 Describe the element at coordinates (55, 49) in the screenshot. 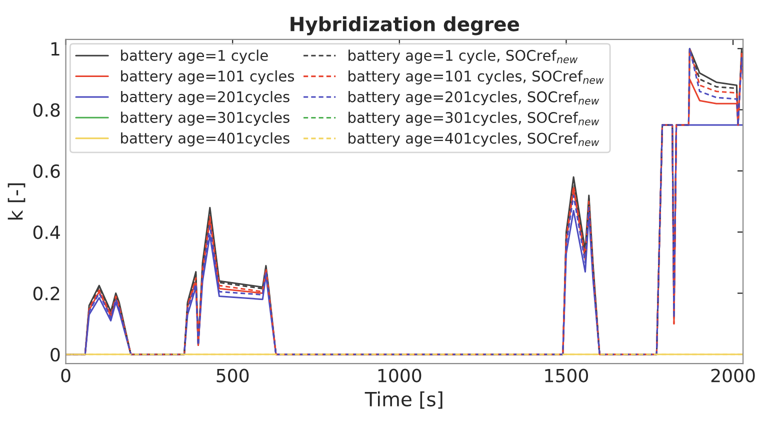

I see `y-tick-label: 1` at that location.